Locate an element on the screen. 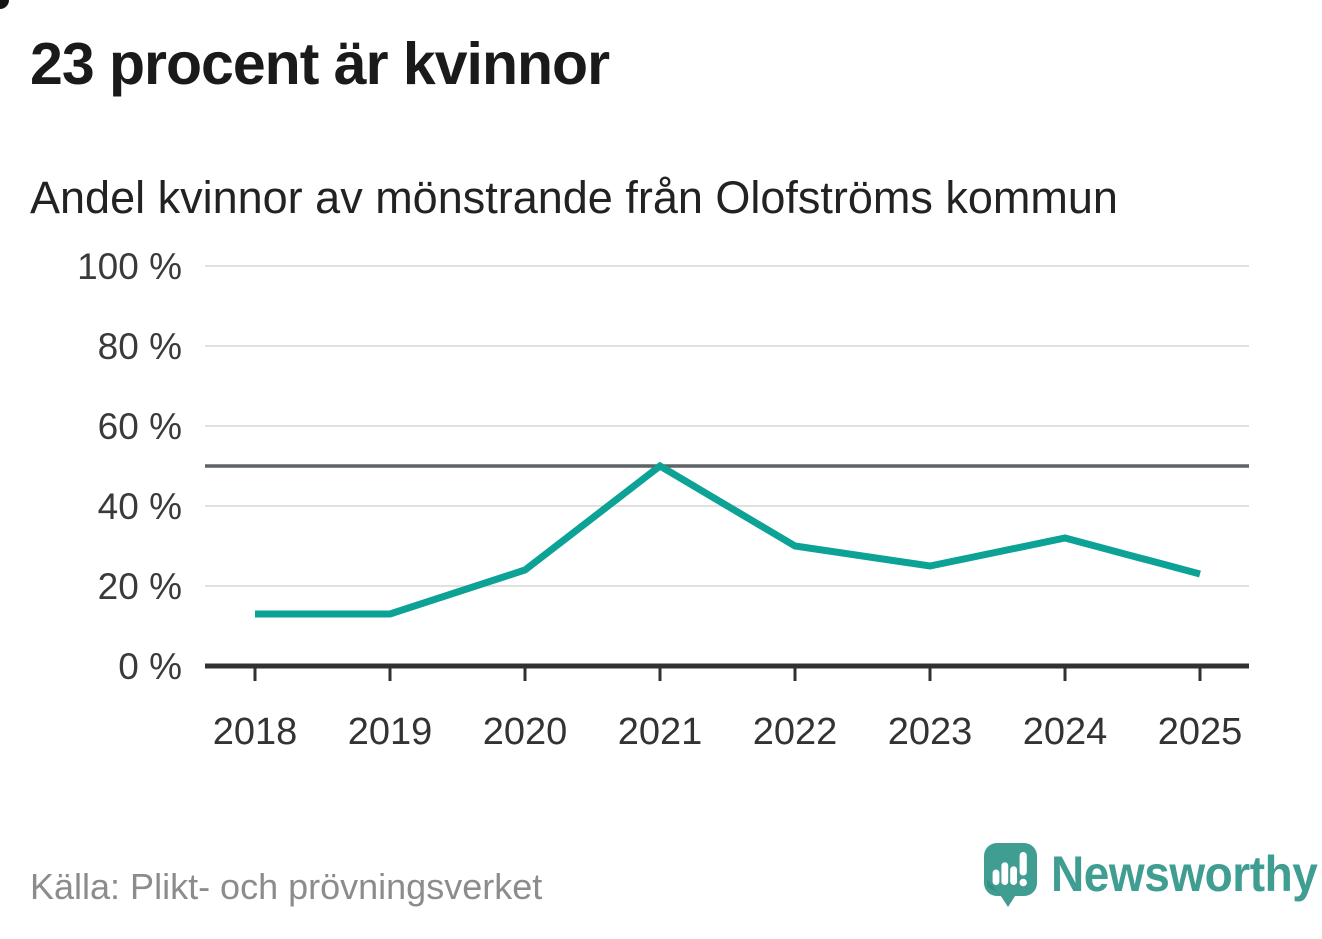  newsworthy-logo: Newsworthy is located at coordinates (1153, 876).